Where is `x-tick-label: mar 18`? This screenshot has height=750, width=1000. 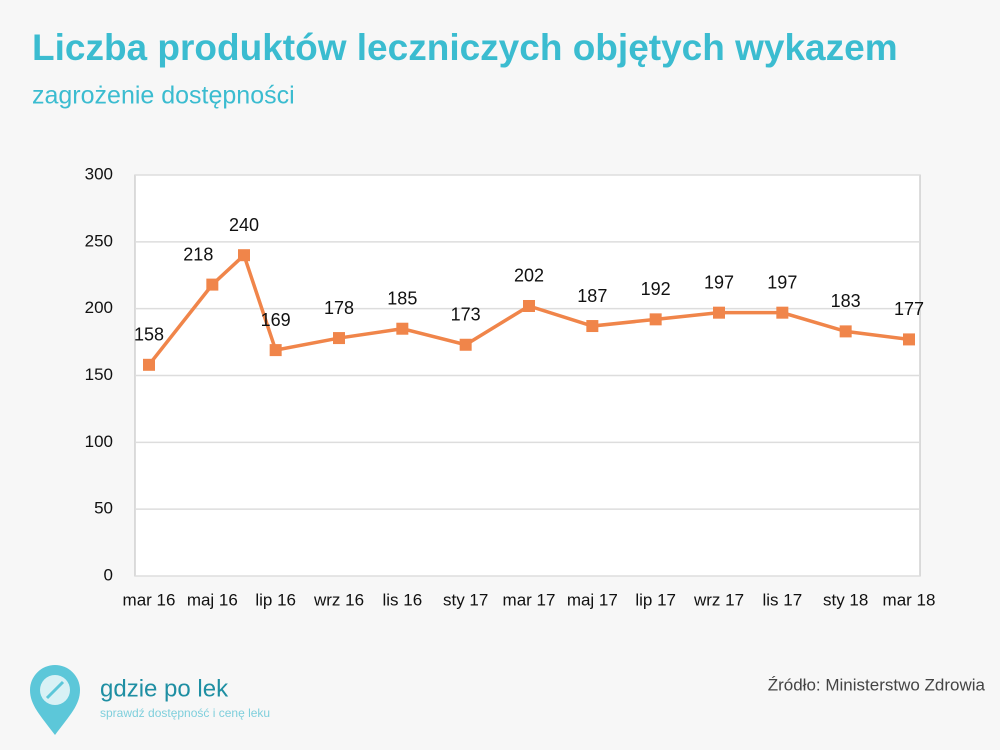 x-tick-label: mar 18 is located at coordinates (909, 599).